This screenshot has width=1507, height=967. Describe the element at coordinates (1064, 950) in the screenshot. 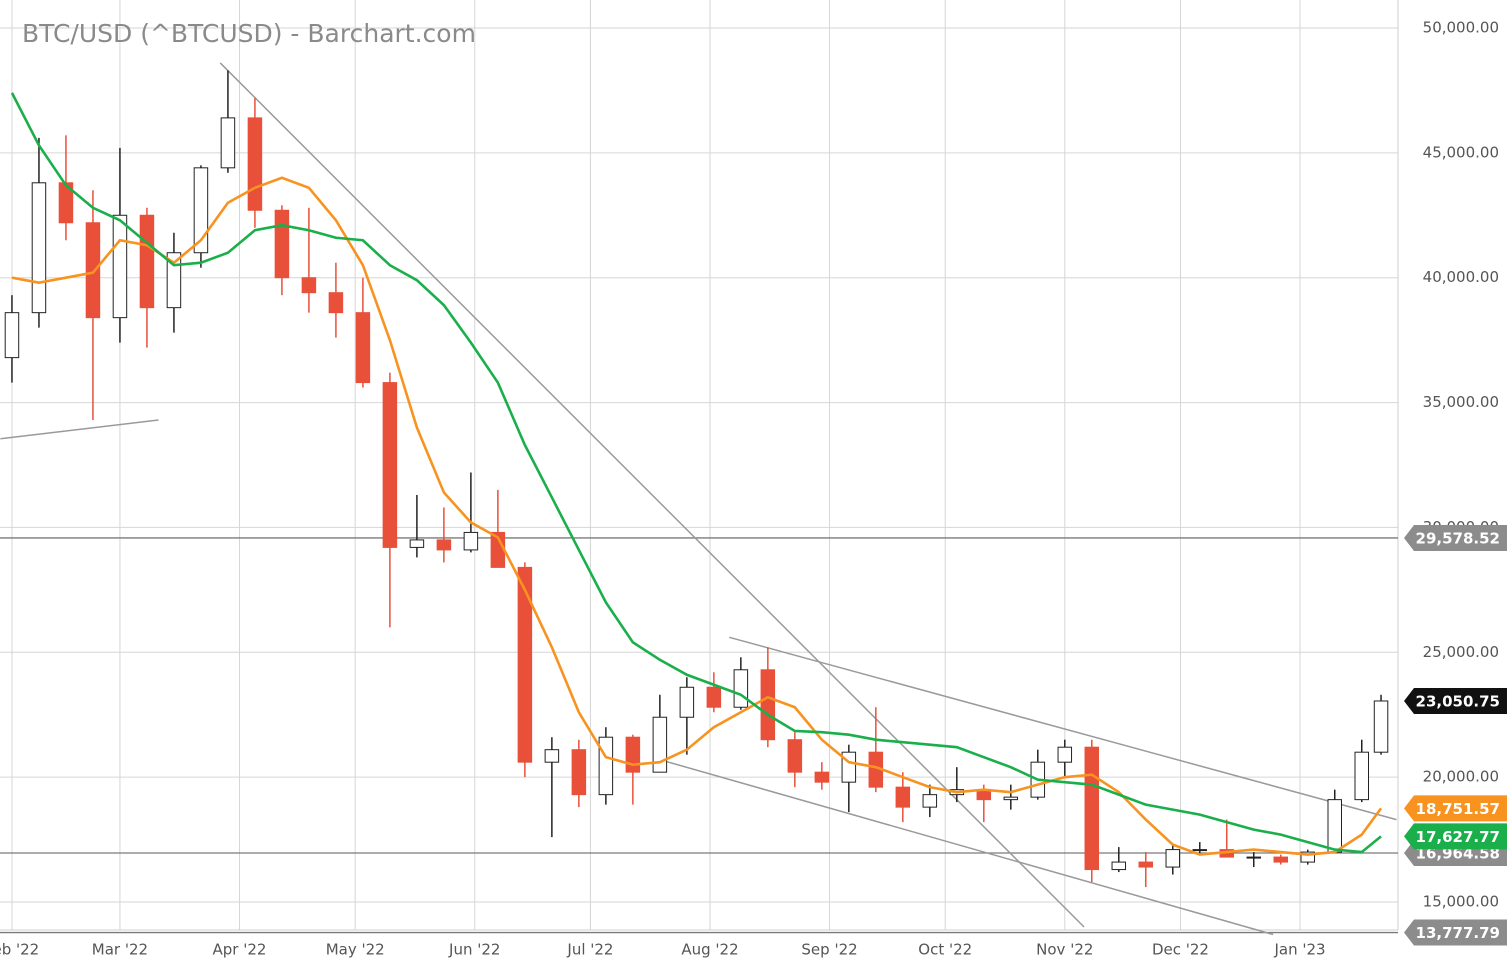

I see `x-tick-label: Nov '22` at that location.